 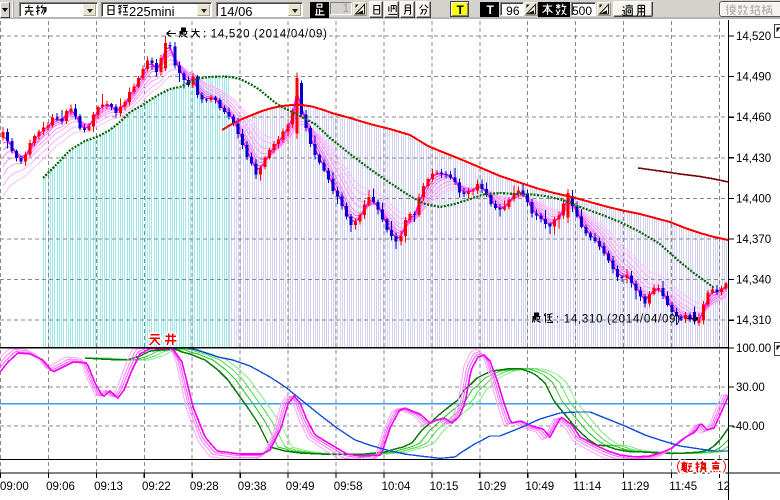 I want to click on svg-text:: 14,520 (2014/04/09): : 14,520 (2014/04/09), so click(x=265, y=35).